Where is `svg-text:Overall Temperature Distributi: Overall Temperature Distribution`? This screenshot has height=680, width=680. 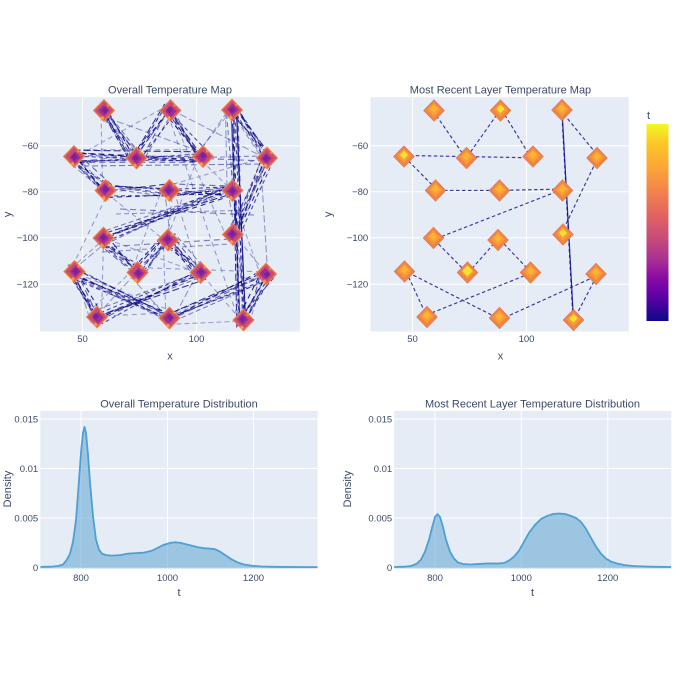
svg-text:Overall Temperature Distributi: Overall Temperature Distribution is located at coordinates (179, 405).